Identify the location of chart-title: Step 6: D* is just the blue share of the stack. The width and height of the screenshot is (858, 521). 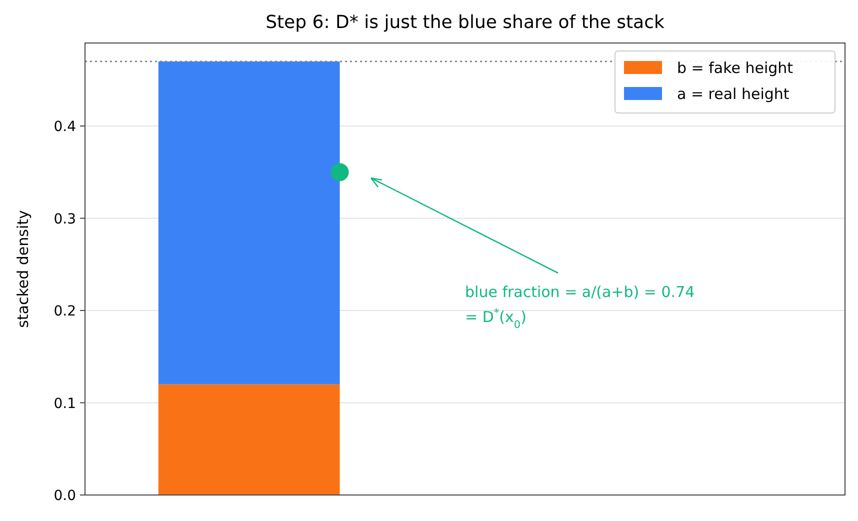
(465, 22).